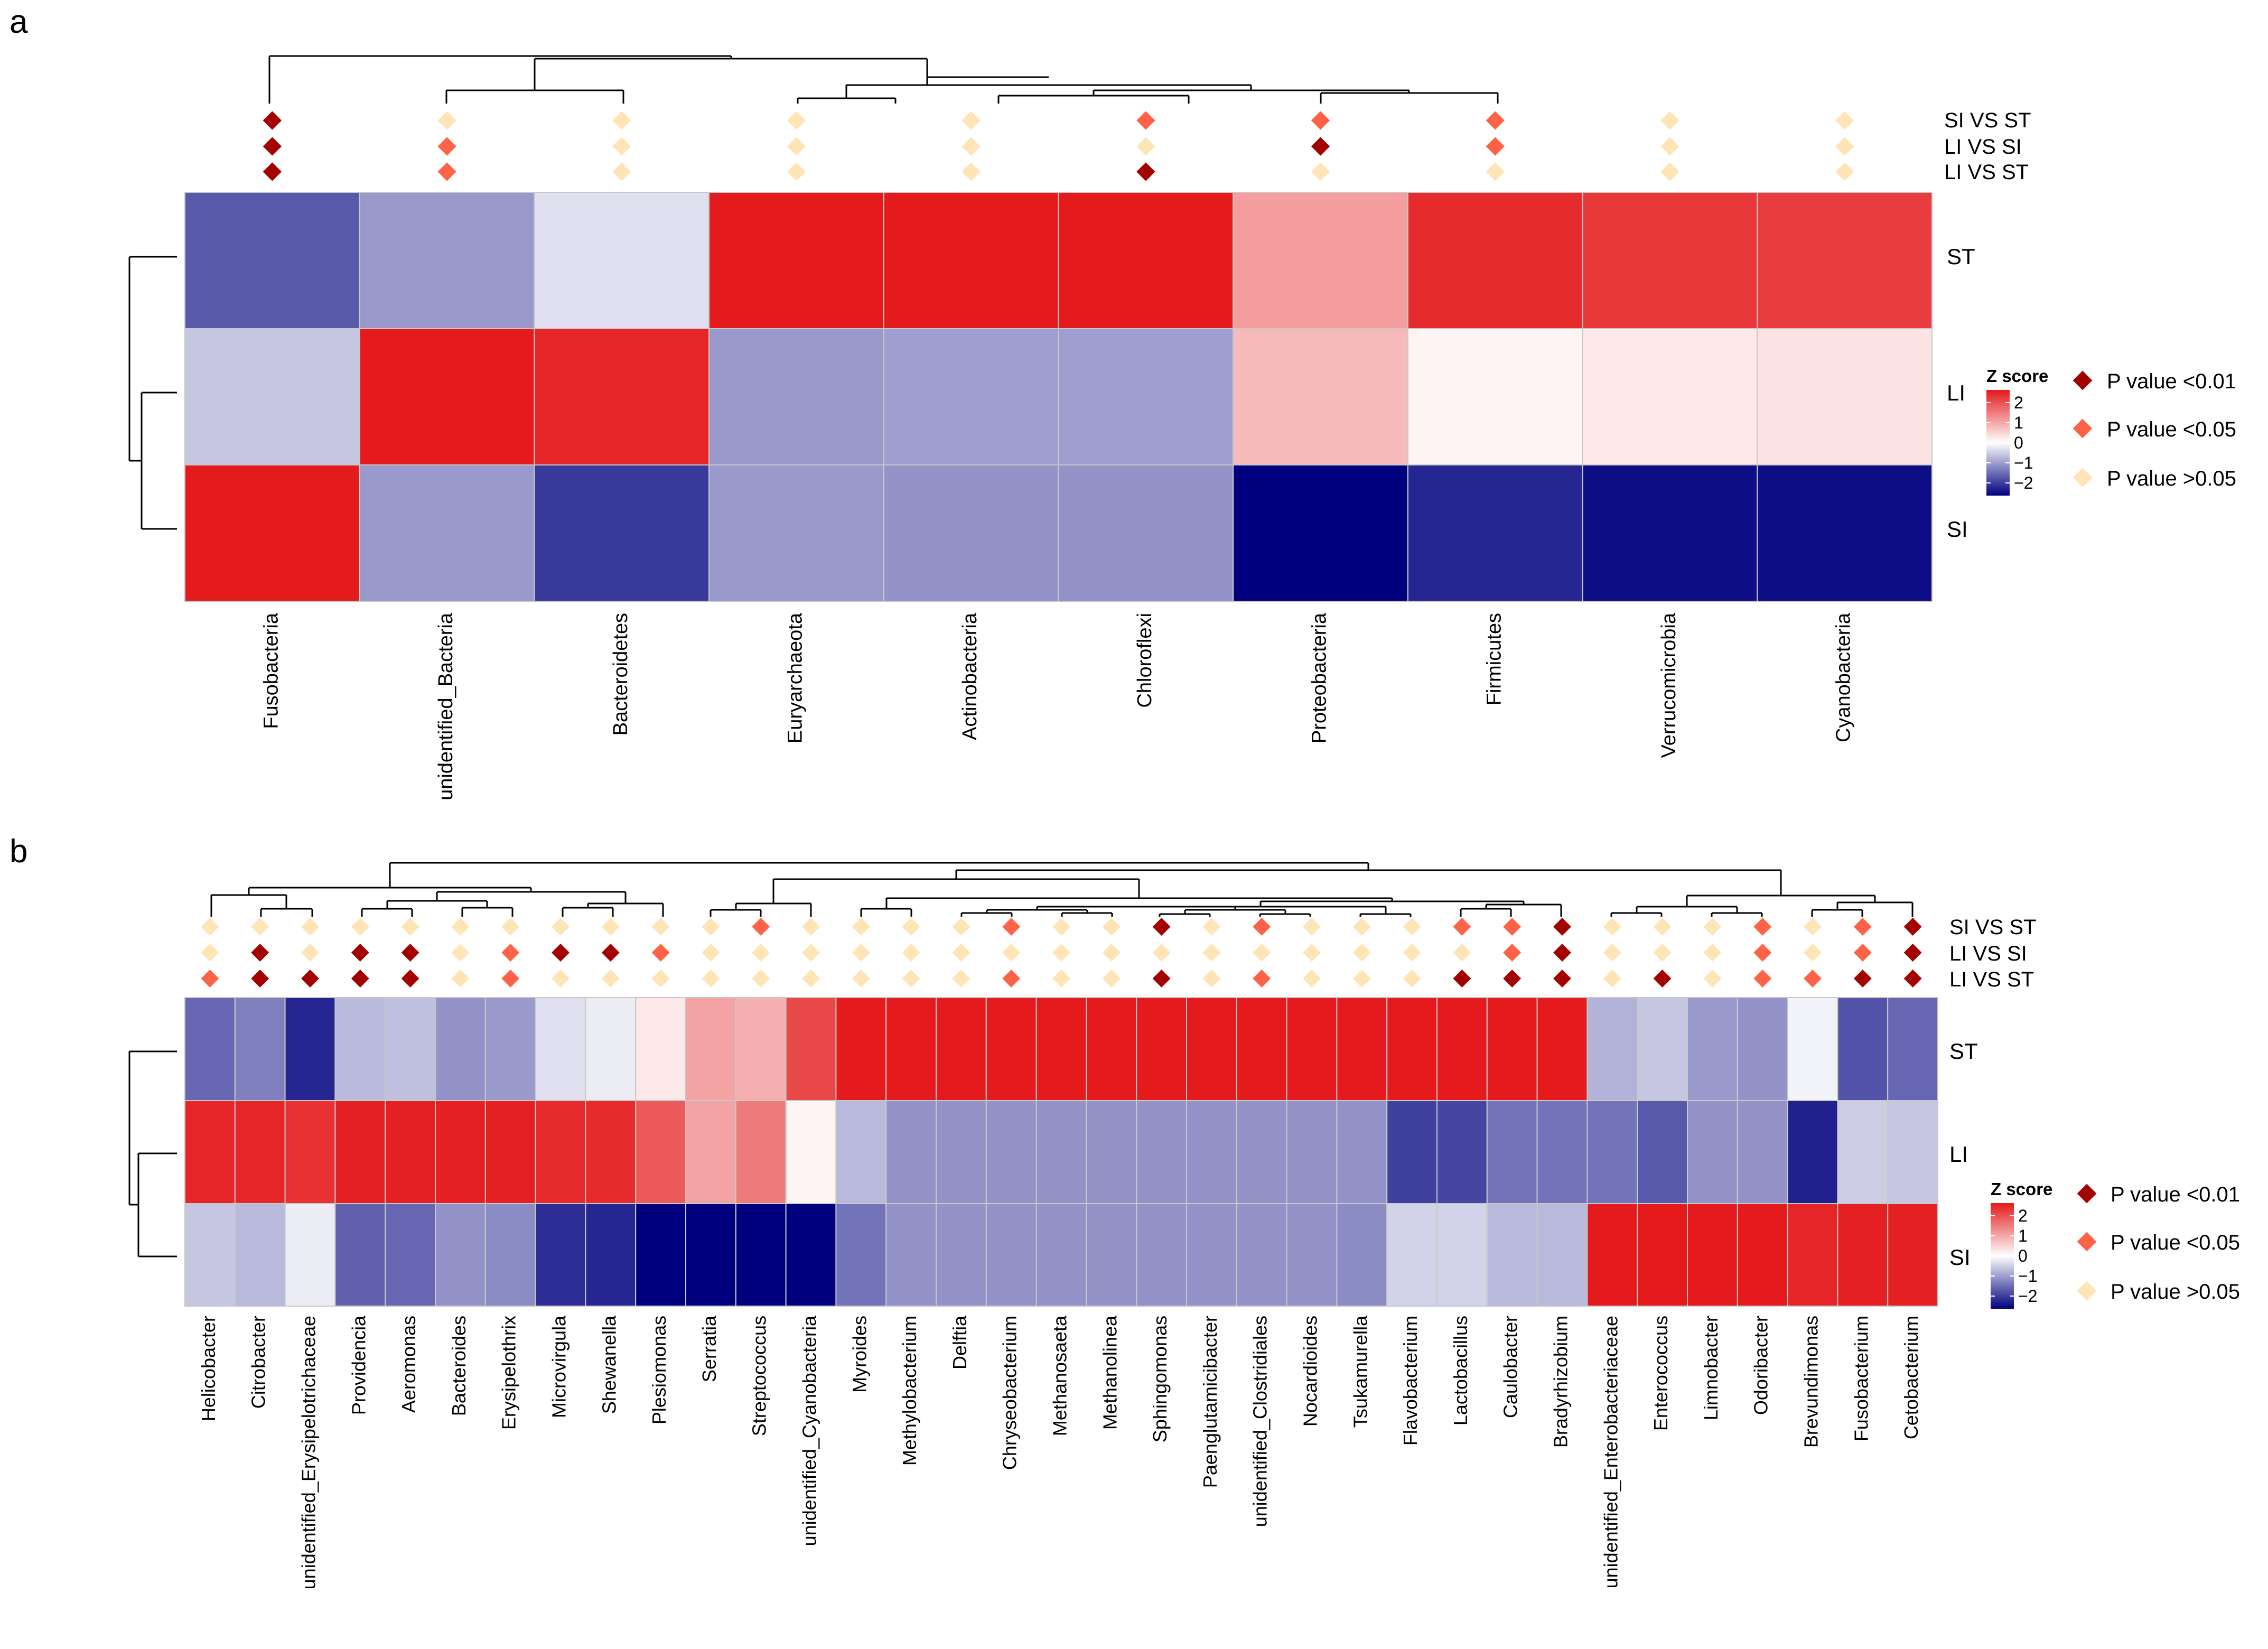 Image resolution: width=2268 pixels, height=1649 pixels. I want to click on panel-b-row-dendrogram, so click(152, 1154).